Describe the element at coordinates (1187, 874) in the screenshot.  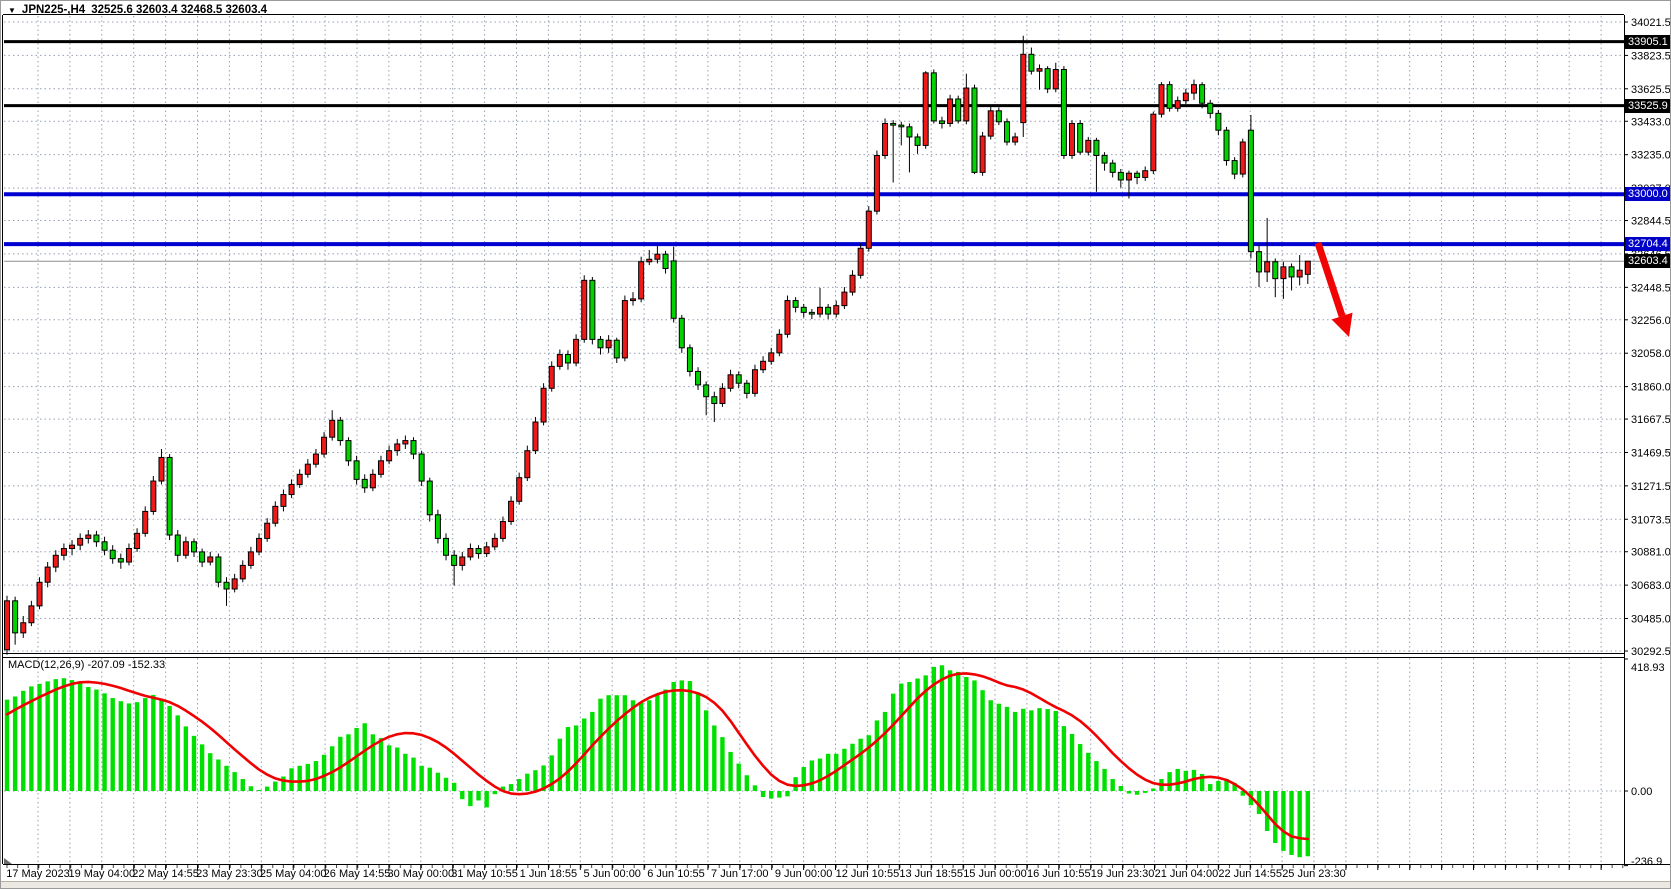
I see `time-tick-label: 21 Jun 04:00` at that location.